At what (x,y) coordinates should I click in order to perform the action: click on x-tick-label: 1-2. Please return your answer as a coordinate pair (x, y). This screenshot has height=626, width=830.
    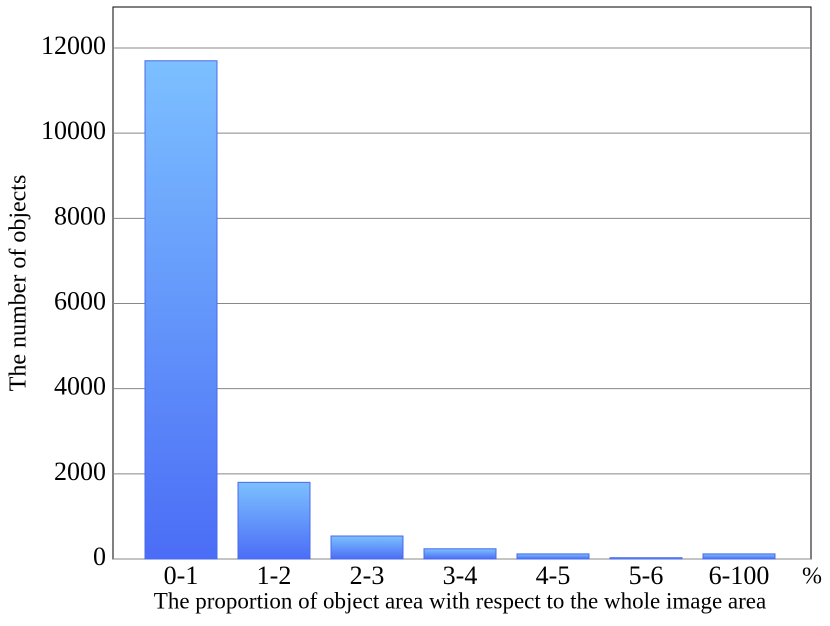
    Looking at the image, I should click on (274, 575).